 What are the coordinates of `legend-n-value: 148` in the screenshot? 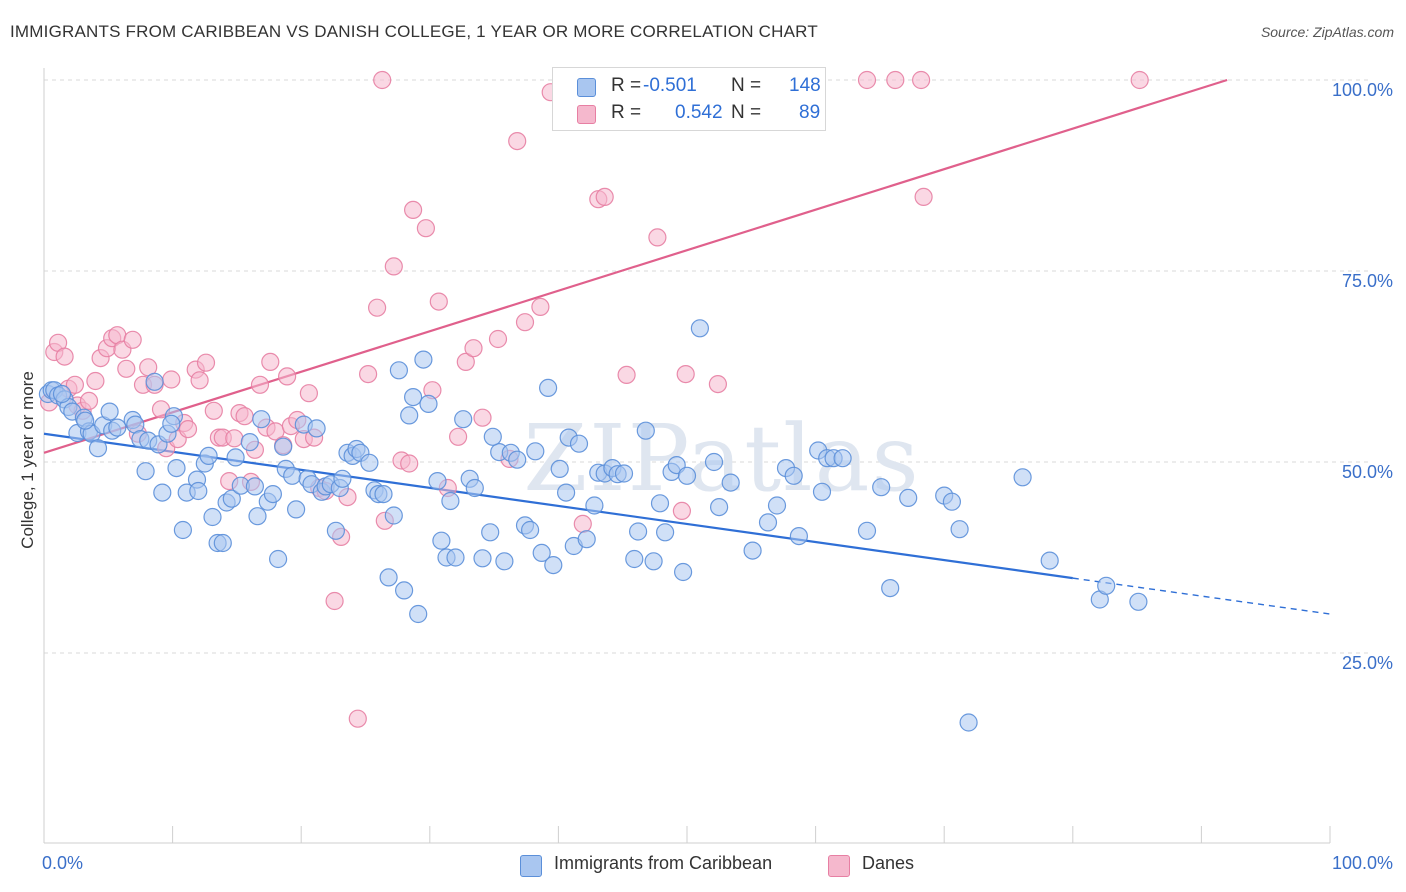 It's located at (805, 85).